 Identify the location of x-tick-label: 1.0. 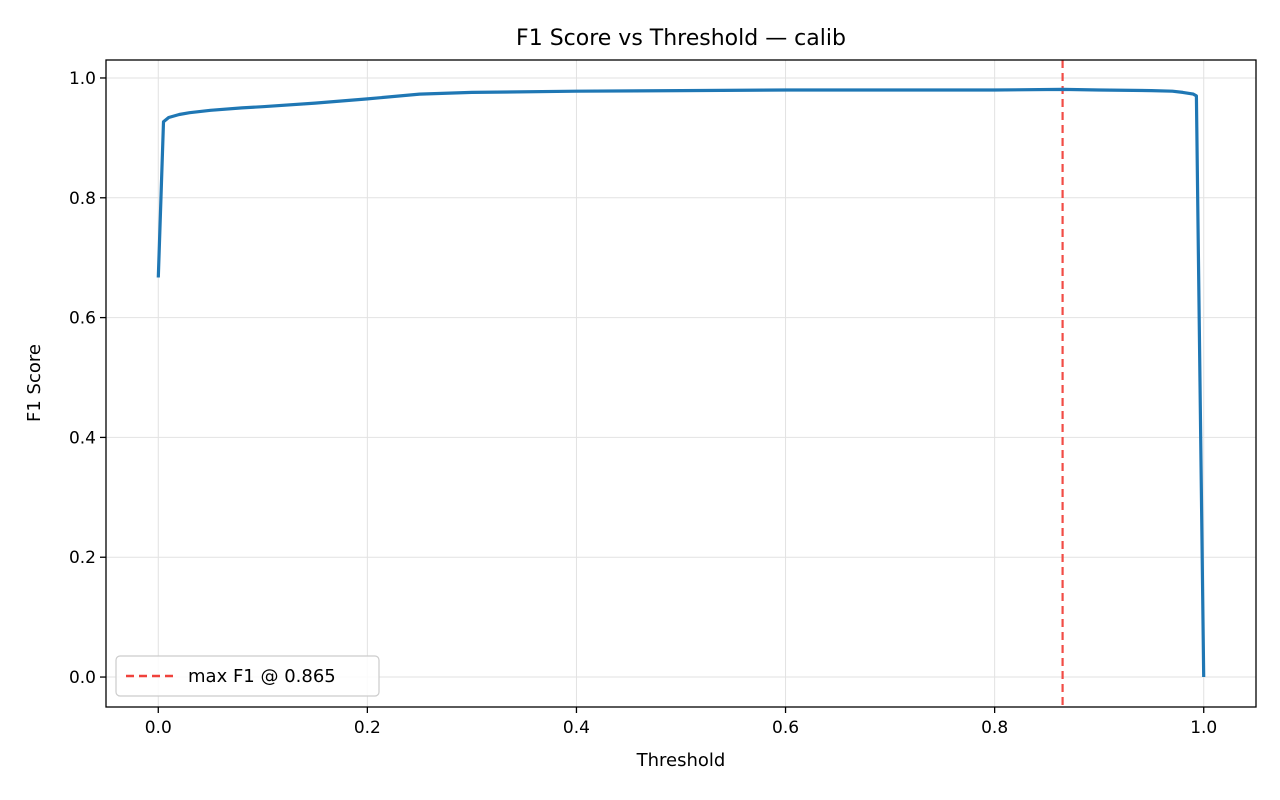
(1203, 728).